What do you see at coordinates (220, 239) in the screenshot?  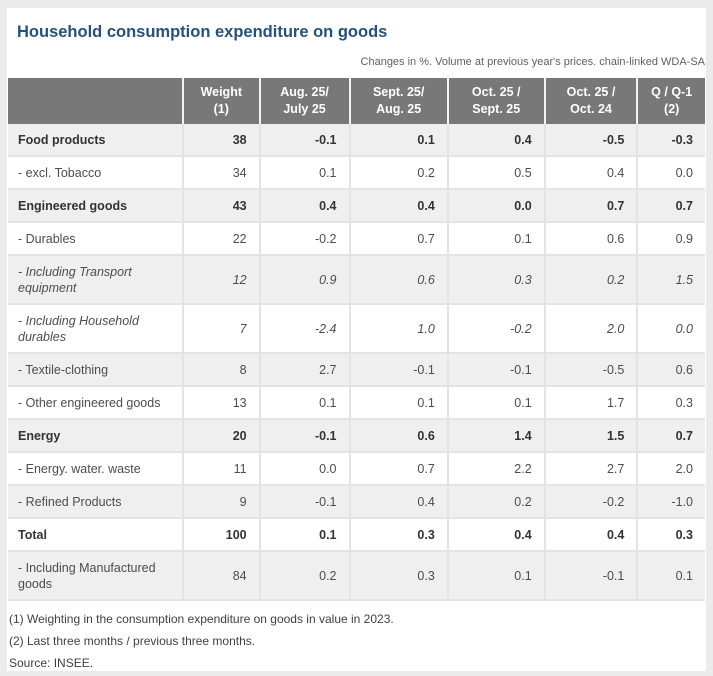 I see `cell-value: 22` at bounding box center [220, 239].